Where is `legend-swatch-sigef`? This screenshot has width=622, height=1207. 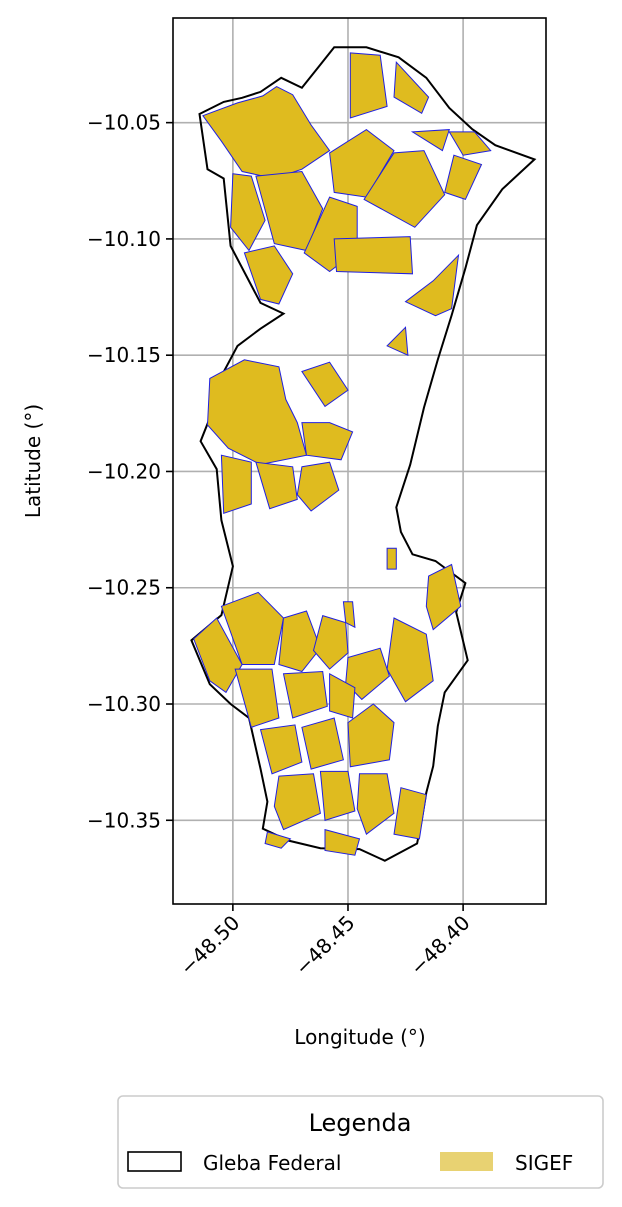
legend-swatch-sigef is located at coordinates (466, 1161).